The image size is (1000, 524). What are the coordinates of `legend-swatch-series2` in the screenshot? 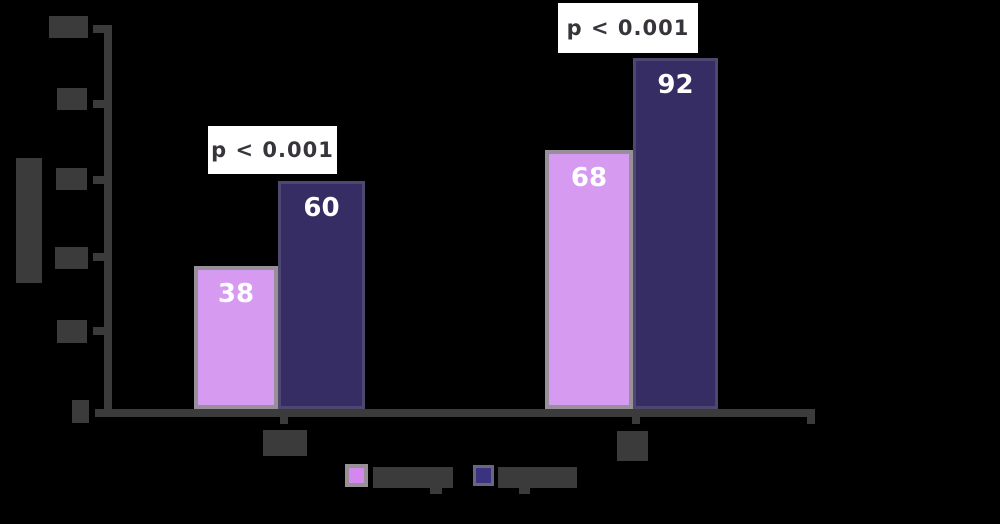 It's located at (483, 475).